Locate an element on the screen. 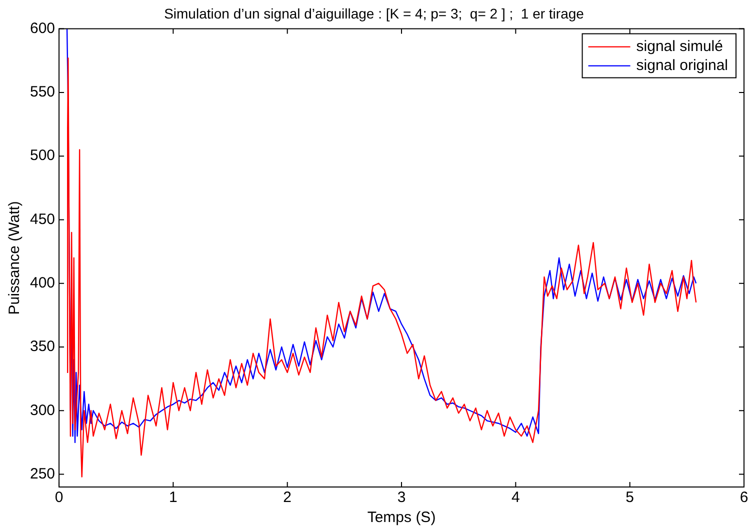  x-axis-title: Temps (S) is located at coordinates (401, 517).